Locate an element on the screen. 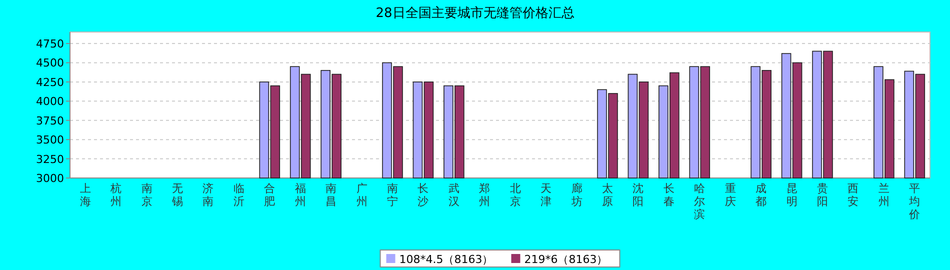 This screenshot has height=270, width=950. y-tick-label: 4000 is located at coordinates (50, 101).